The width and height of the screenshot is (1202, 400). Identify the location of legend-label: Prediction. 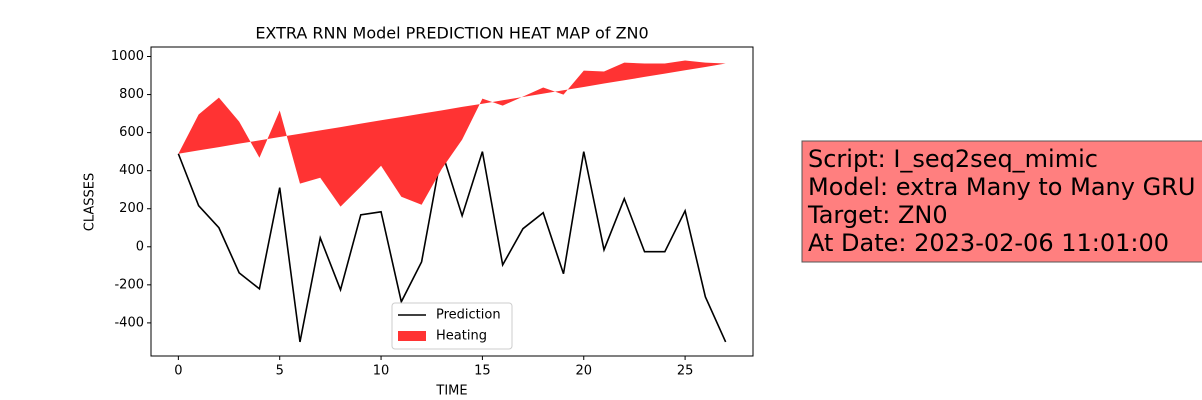
(468, 315).